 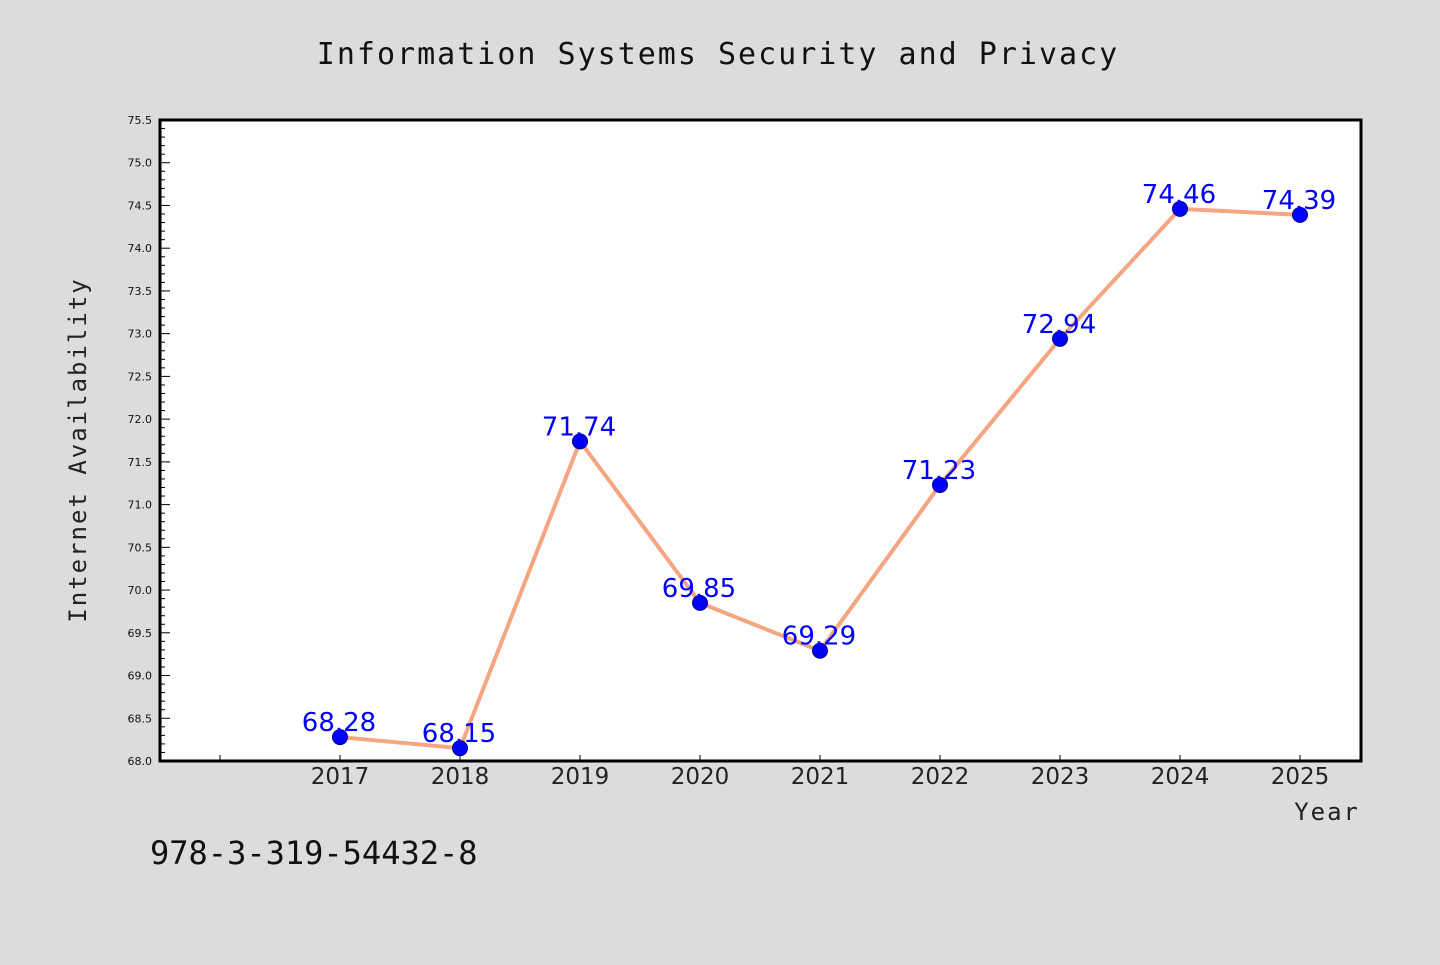 What do you see at coordinates (140, 291) in the screenshot?
I see `y-tick-label: 73.5` at bounding box center [140, 291].